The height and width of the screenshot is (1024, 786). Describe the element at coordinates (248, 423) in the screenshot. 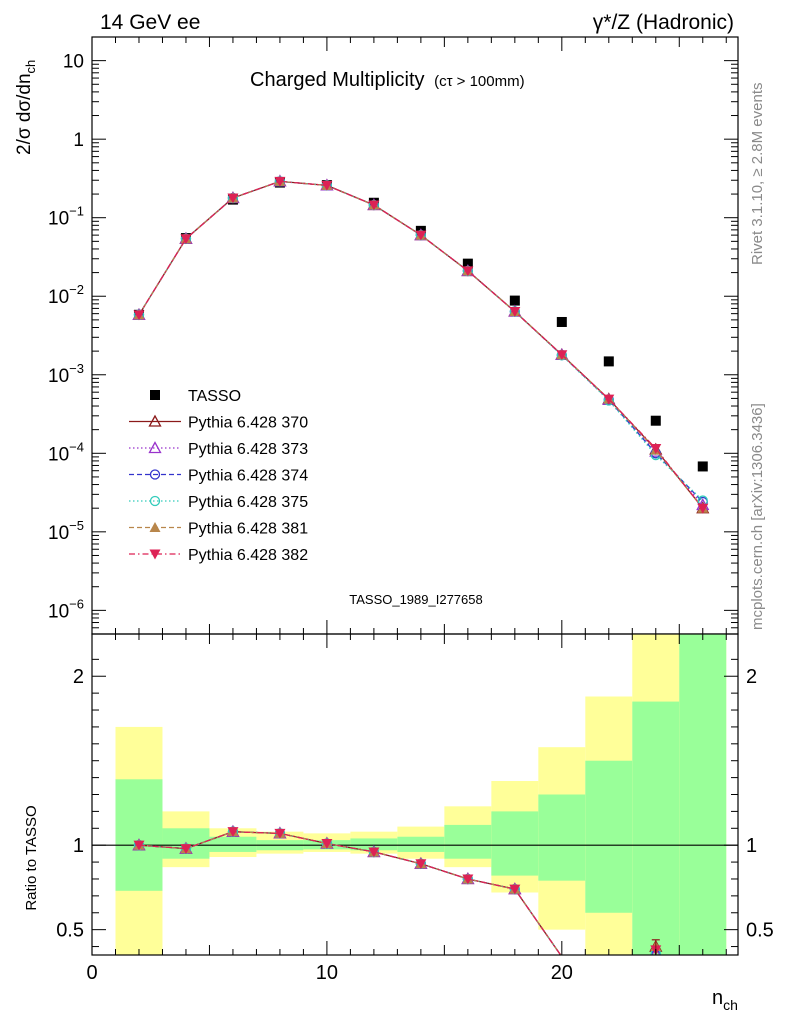

I see `legend-label: Pythia 6.428 370` at that location.